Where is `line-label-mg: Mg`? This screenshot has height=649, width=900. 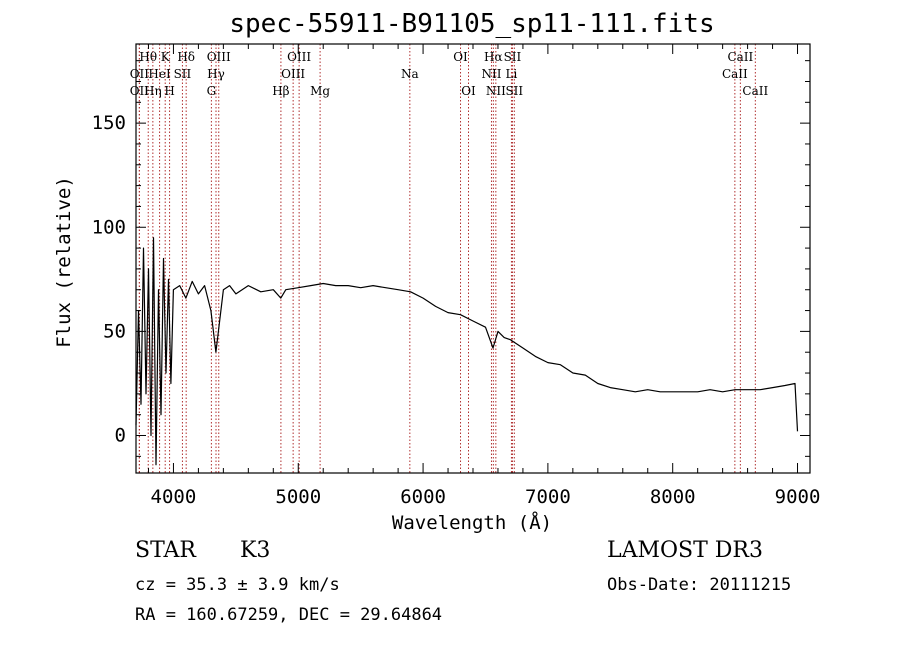
line-label-mg: Mg is located at coordinates (320, 91).